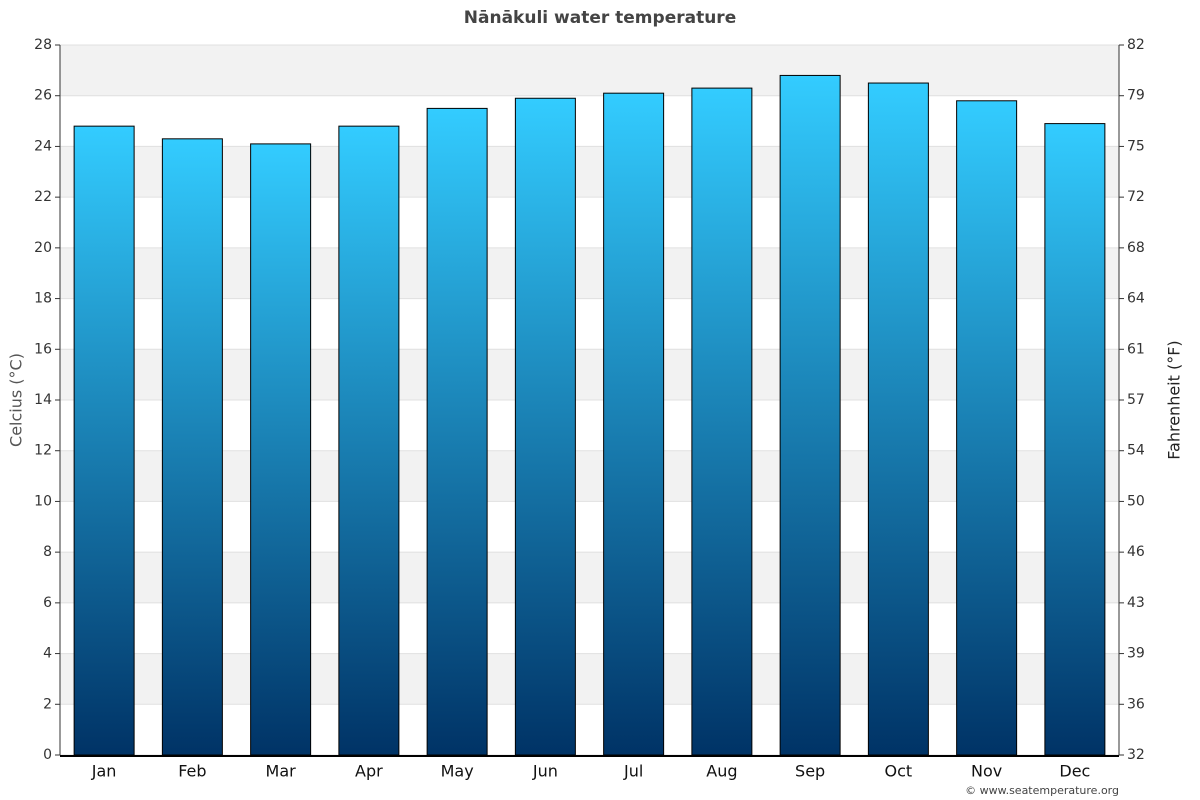 This screenshot has width=1200, height=800. I want to click on y2-tick-label: 82, so click(1136, 45).